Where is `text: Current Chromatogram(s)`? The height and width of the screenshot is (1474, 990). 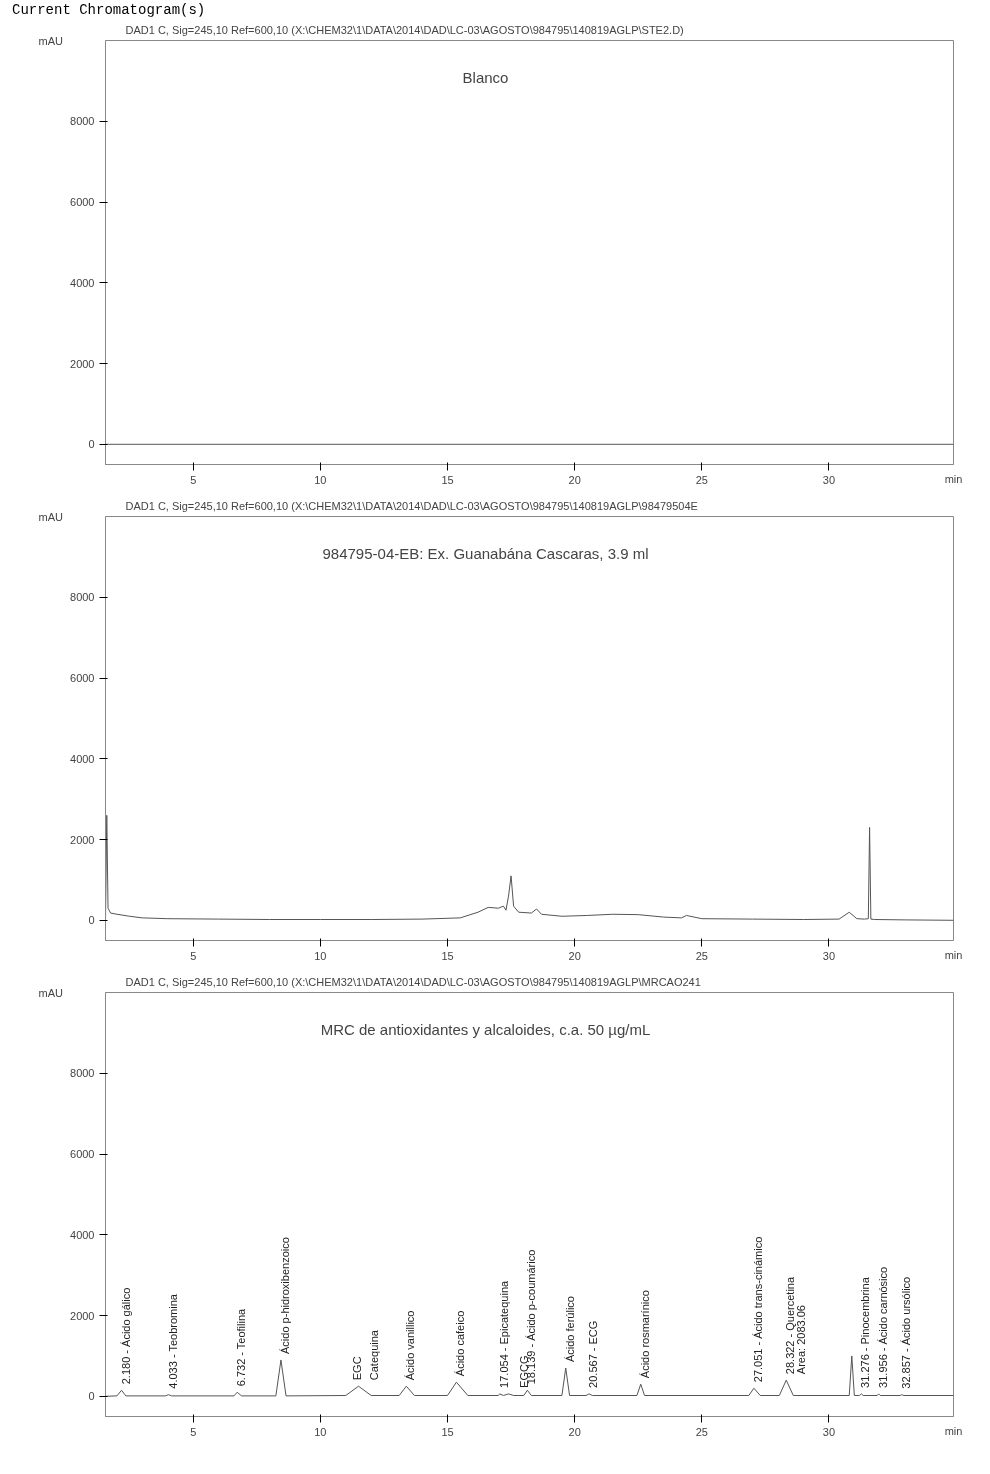
text: Current Chromatogram(s) is located at coordinates (109, 10).